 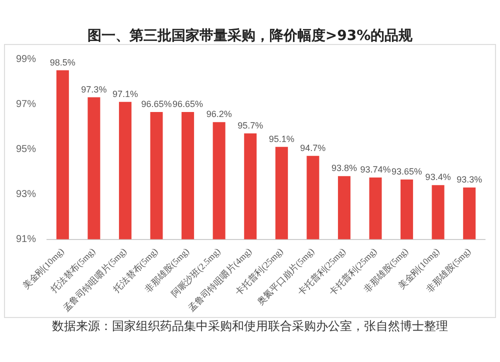 What do you see at coordinates (438, 177) in the screenshot?
I see `data-label: 93.4%` at bounding box center [438, 177].